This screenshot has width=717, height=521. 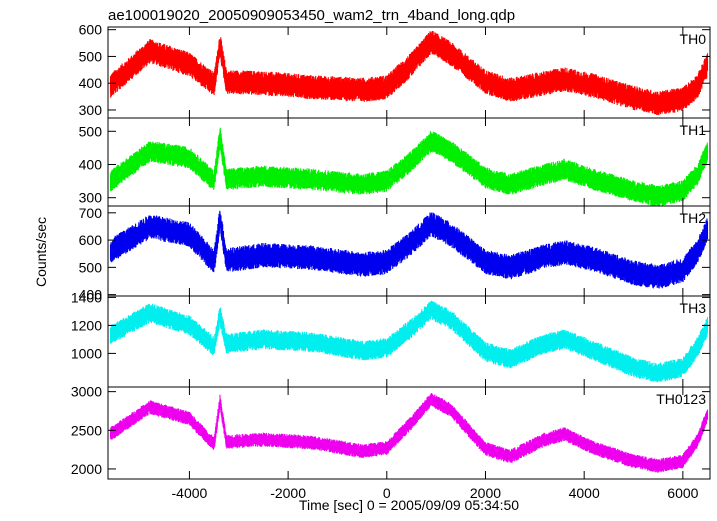 I want to click on band-label: TH1, so click(x=693, y=130).